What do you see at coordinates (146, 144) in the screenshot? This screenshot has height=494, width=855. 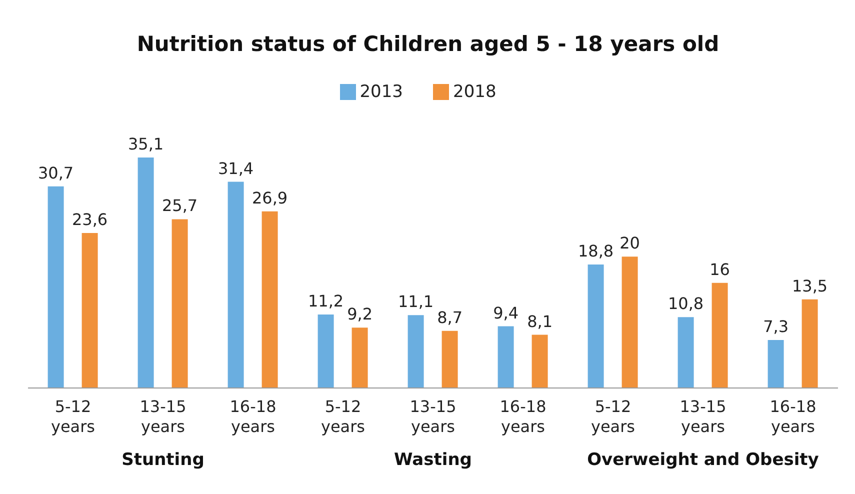 I see `data-label: 35,1` at bounding box center [146, 144].